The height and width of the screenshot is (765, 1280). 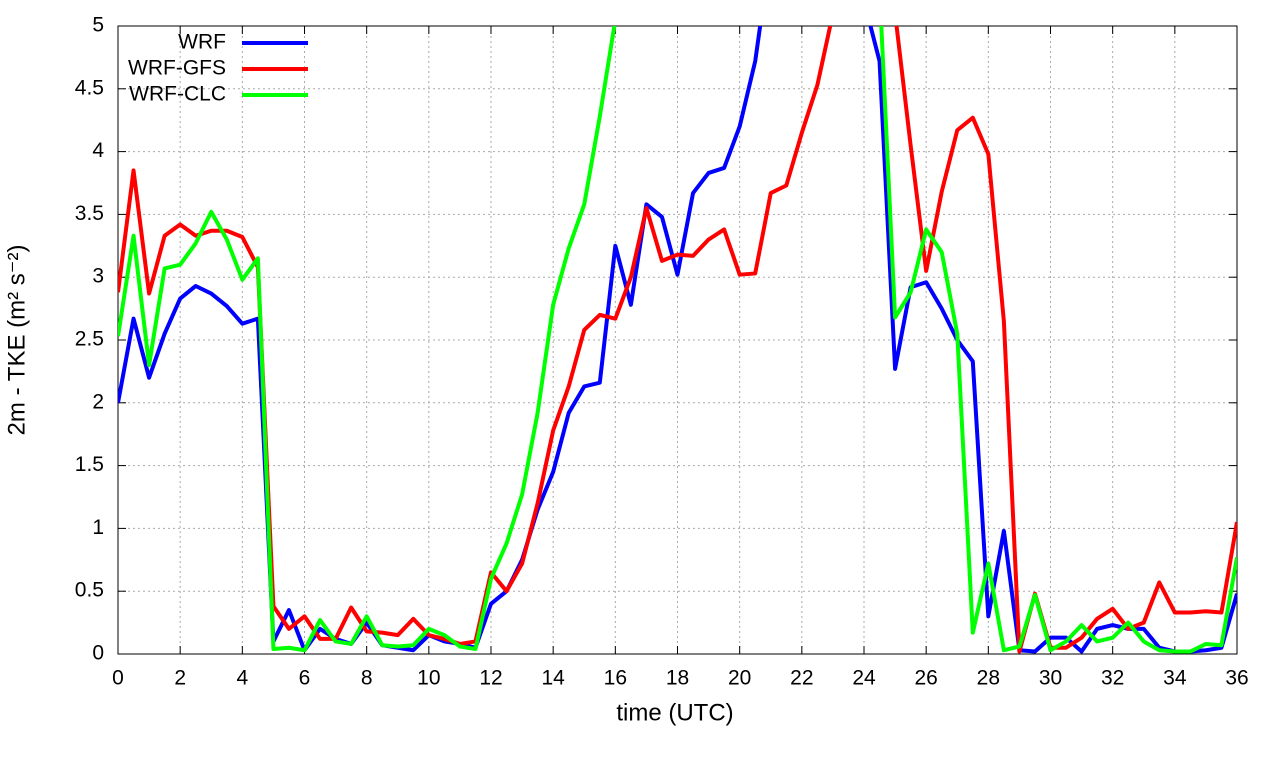 What do you see at coordinates (89, 87) in the screenshot?
I see `y-tick-label: 4.5` at bounding box center [89, 87].